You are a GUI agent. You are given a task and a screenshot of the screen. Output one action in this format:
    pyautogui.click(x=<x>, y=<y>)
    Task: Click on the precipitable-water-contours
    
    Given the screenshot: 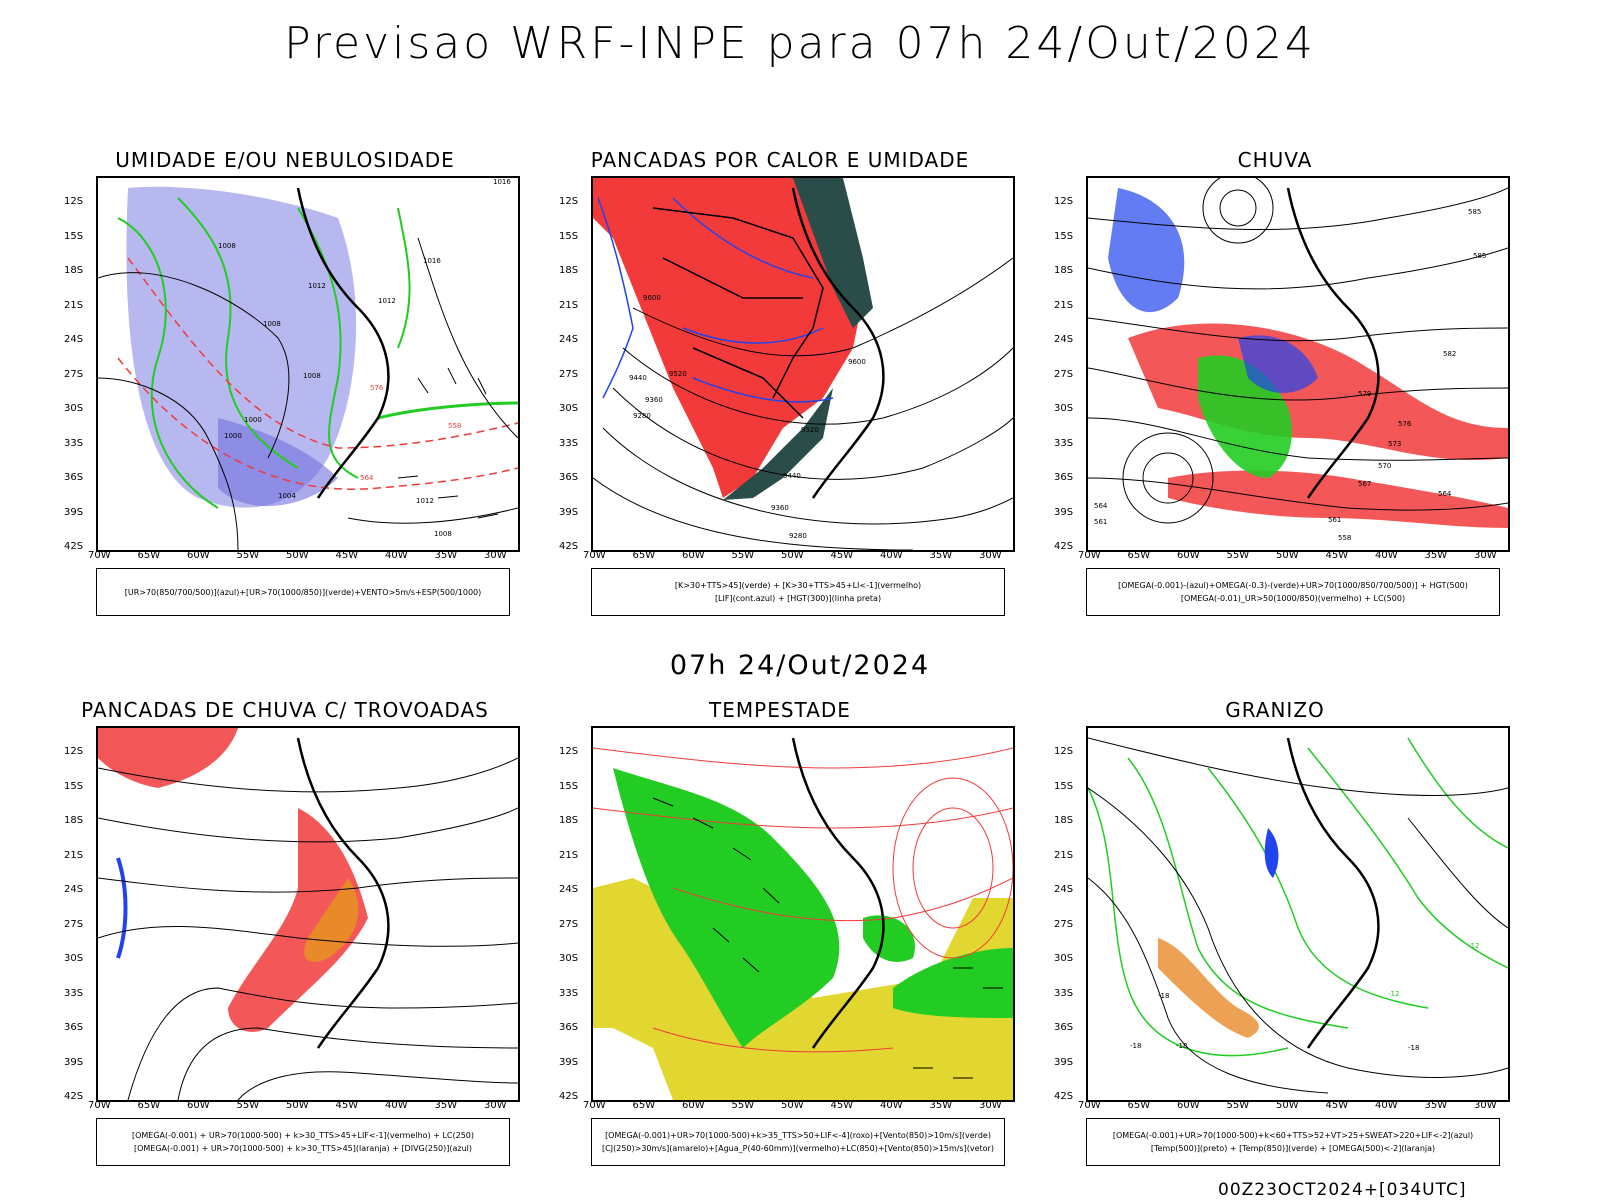 What is the action you would take?
    pyautogui.click(x=803, y=900)
    